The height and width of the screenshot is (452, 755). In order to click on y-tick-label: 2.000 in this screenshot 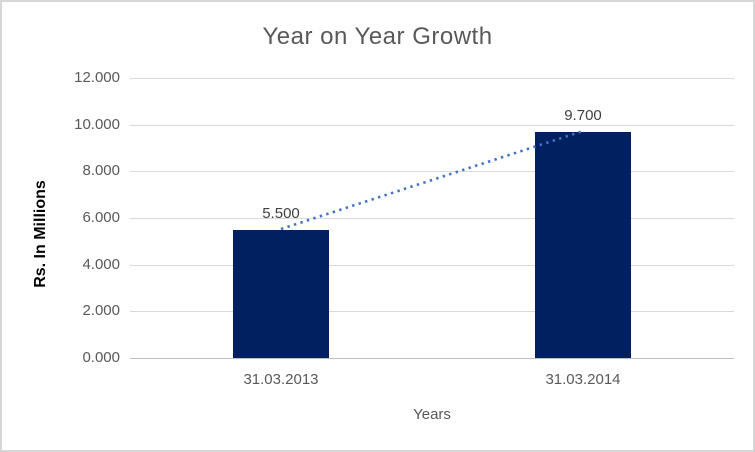, I will do `click(101, 310)`.